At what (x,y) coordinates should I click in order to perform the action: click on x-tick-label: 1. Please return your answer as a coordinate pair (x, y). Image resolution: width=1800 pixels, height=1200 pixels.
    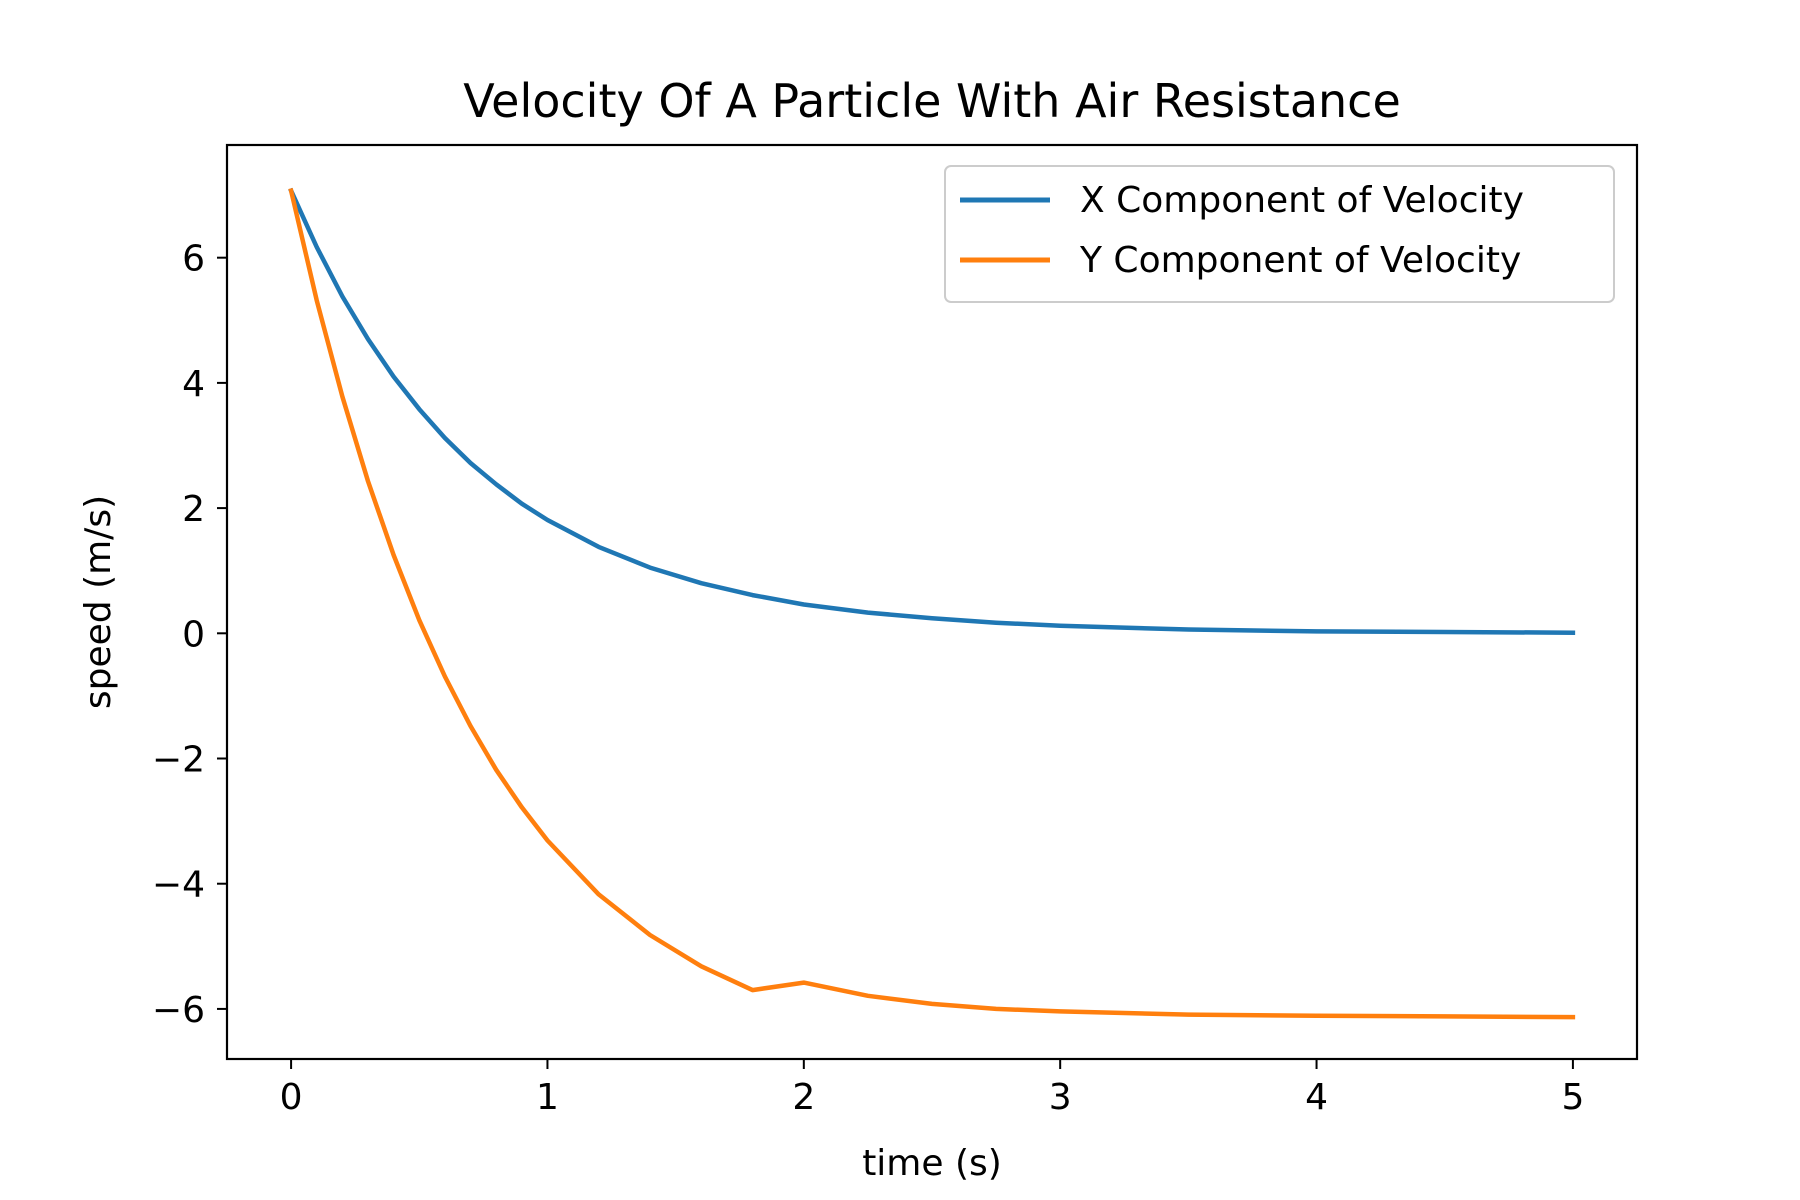
    Looking at the image, I should click on (547, 1097).